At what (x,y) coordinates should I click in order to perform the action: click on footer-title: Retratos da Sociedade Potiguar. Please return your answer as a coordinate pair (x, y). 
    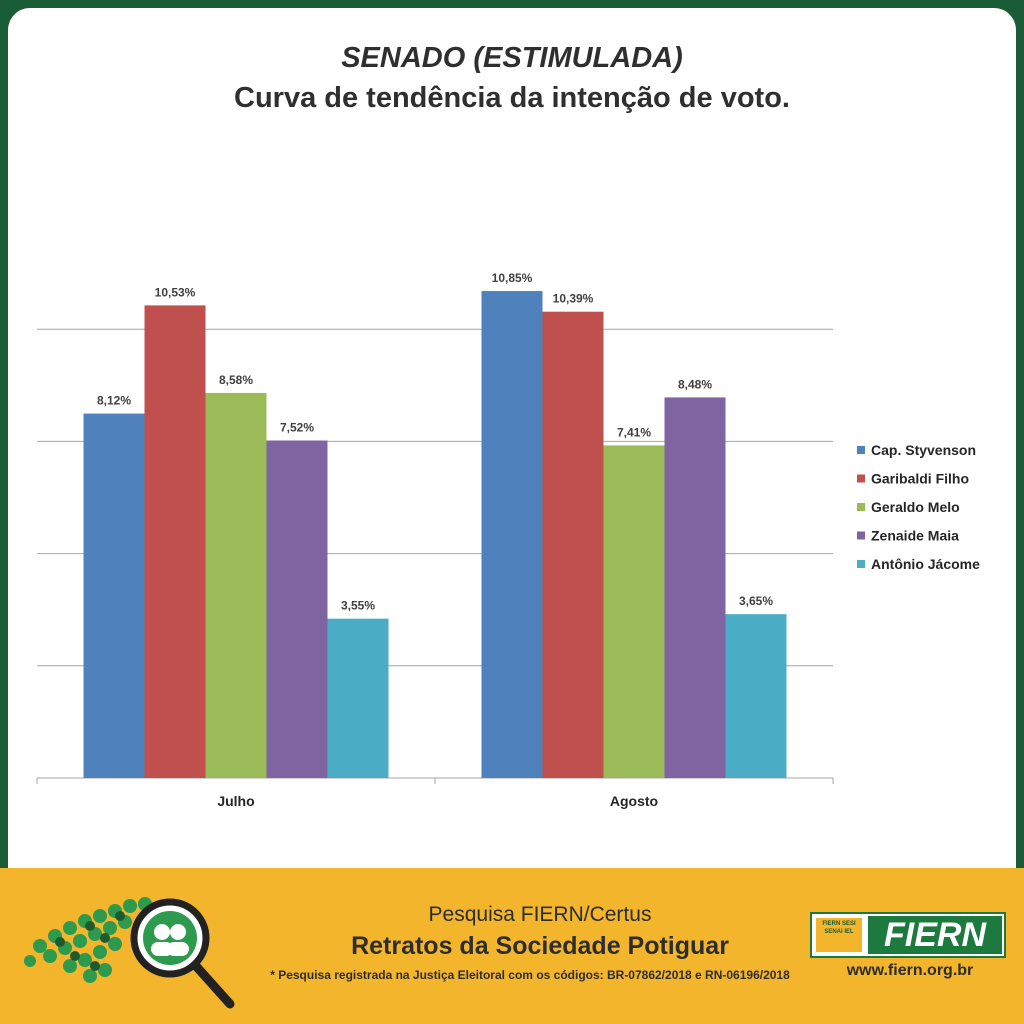
    Looking at the image, I should click on (540, 946).